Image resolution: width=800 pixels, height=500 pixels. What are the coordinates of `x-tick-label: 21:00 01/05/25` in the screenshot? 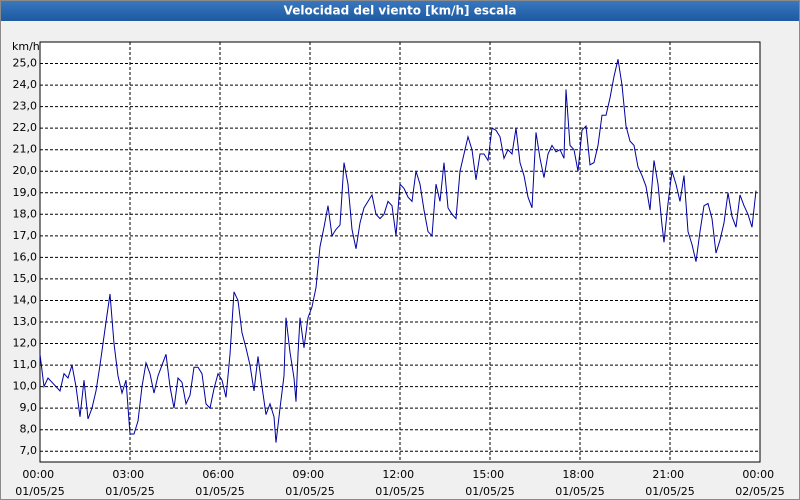 It's located at (669, 483).